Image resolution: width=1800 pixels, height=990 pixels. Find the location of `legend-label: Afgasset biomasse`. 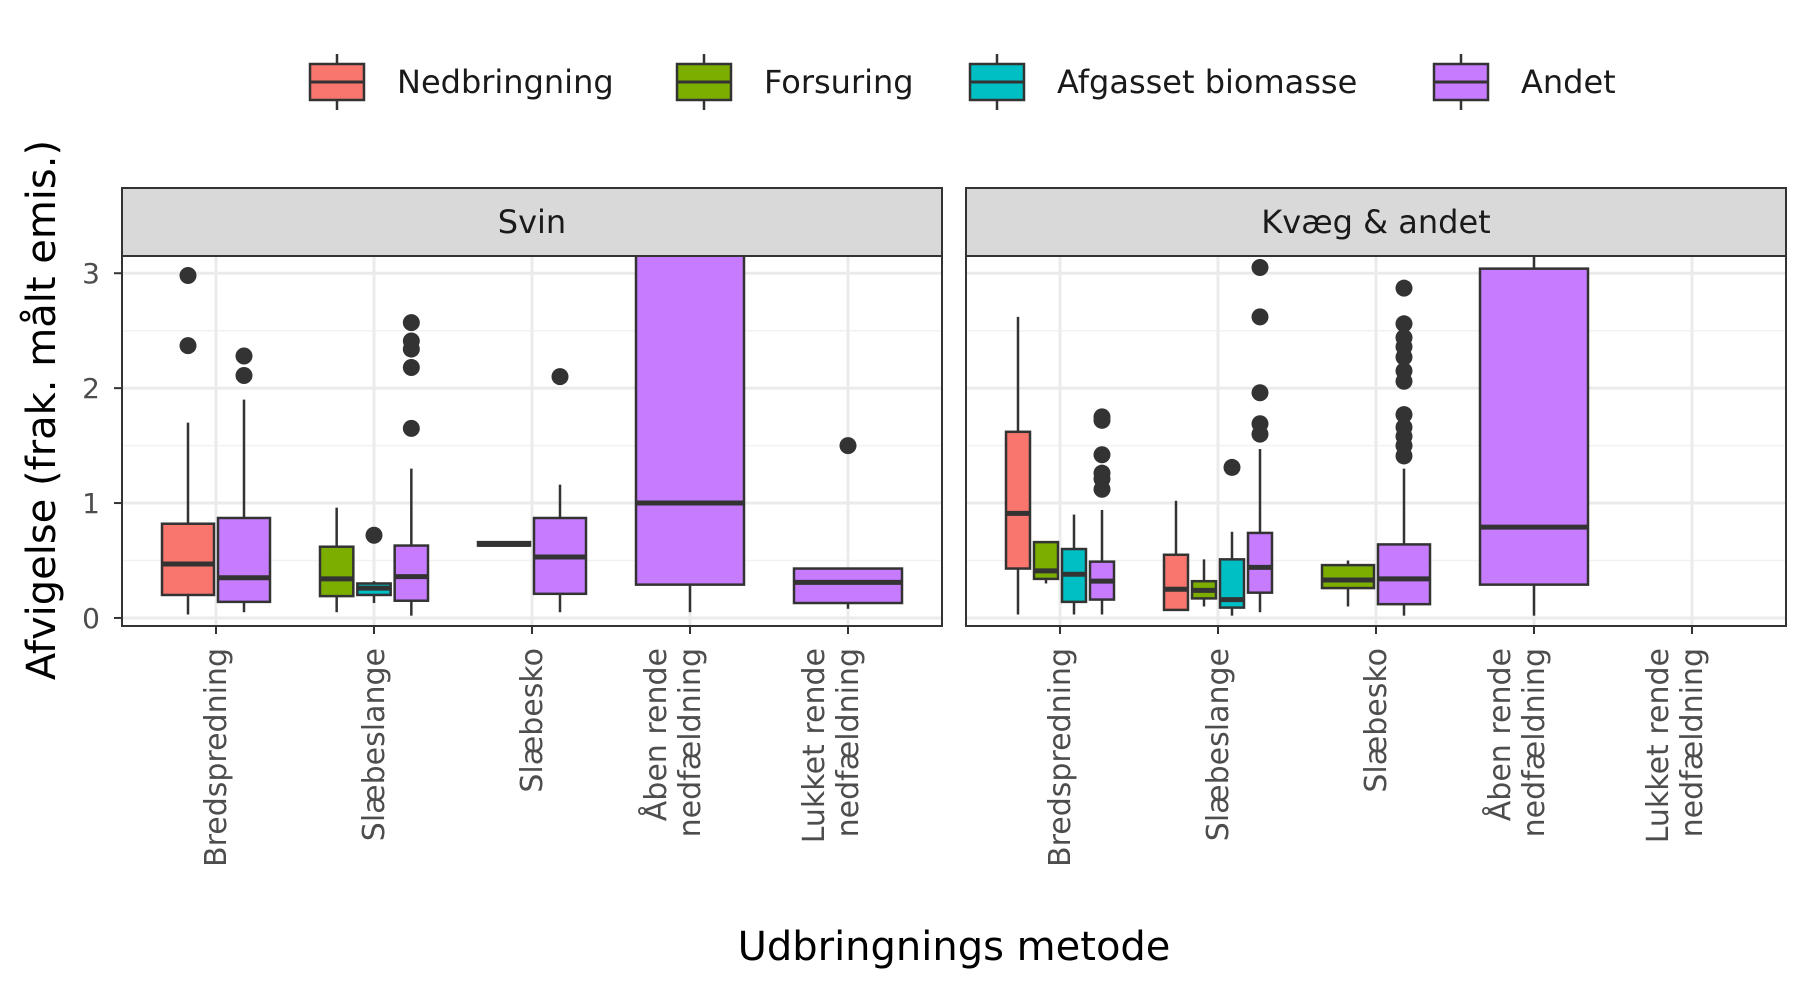

legend-label: Afgasset biomasse is located at coordinates (1207, 82).